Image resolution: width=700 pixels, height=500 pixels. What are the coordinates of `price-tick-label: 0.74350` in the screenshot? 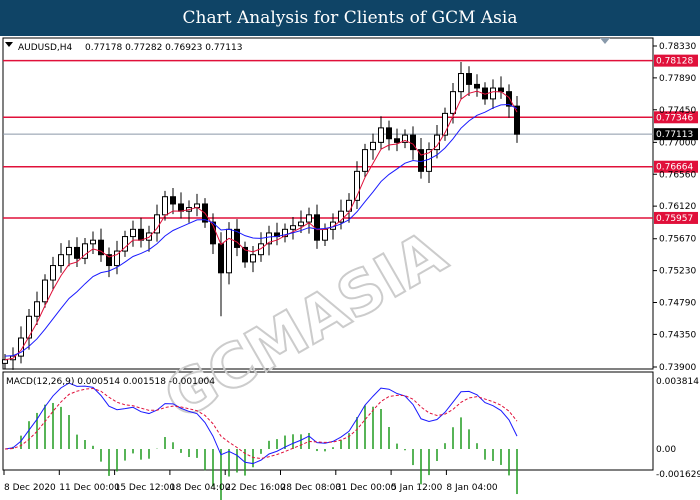 It's located at (677, 335).